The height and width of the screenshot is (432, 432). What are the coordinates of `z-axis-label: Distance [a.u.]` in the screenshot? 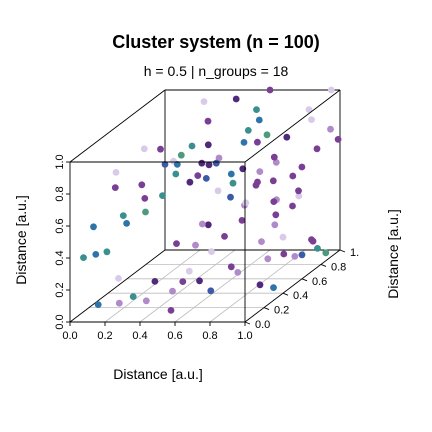 It's located at (21, 240).